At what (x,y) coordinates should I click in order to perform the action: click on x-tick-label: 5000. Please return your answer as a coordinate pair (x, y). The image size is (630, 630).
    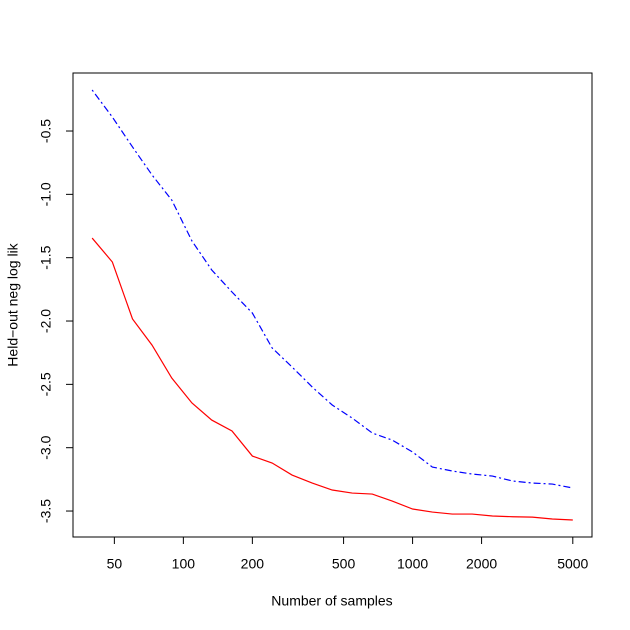
    Looking at the image, I should click on (572, 564).